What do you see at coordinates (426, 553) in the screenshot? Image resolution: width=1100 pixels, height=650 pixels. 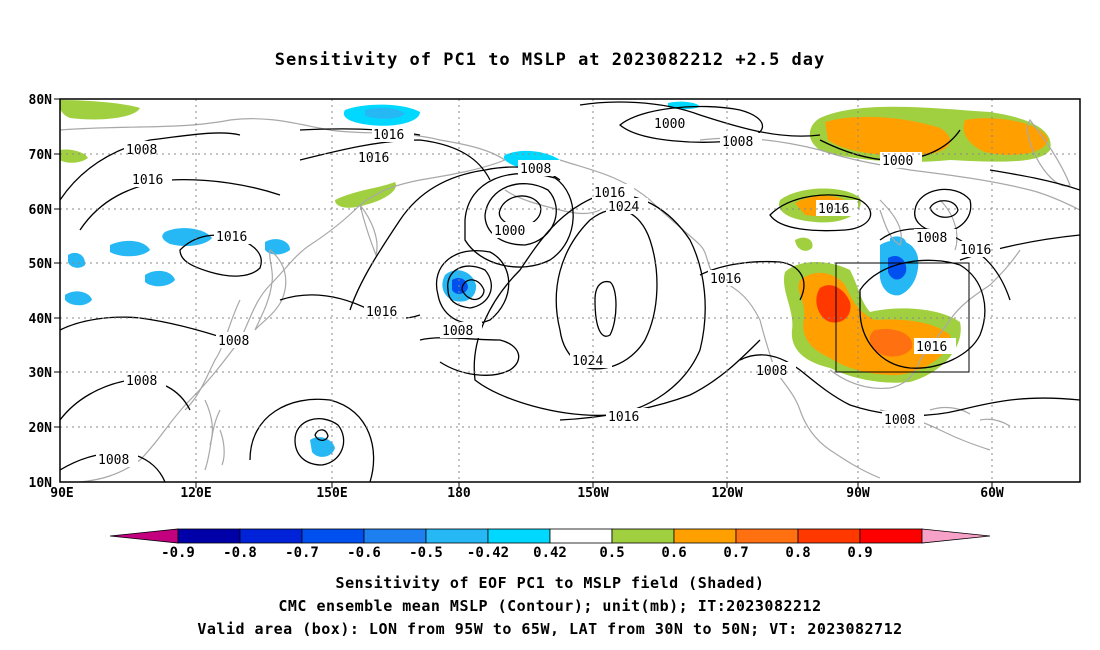 I see `colorbar-tick-label: -0.5` at bounding box center [426, 553].